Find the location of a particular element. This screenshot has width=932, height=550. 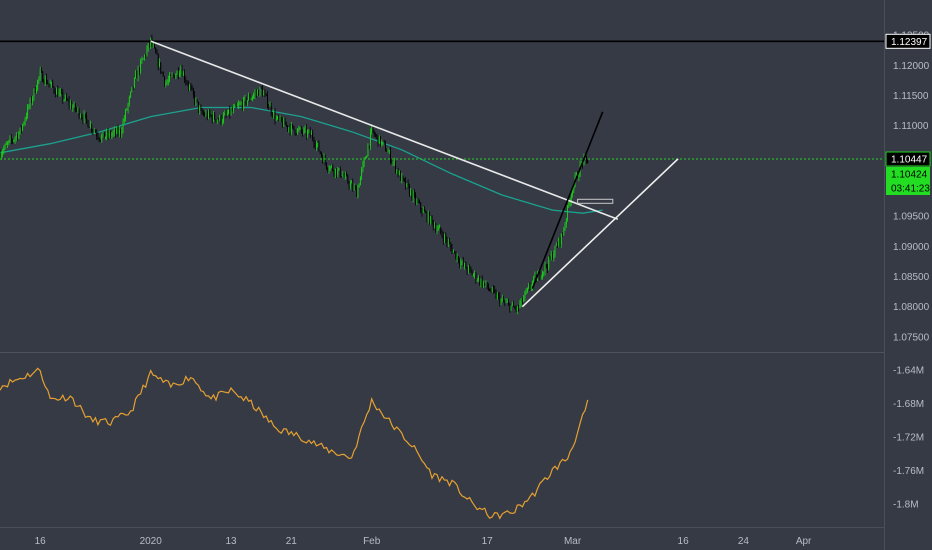

time-tick-label: 21 is located at coordinates (292, 541).